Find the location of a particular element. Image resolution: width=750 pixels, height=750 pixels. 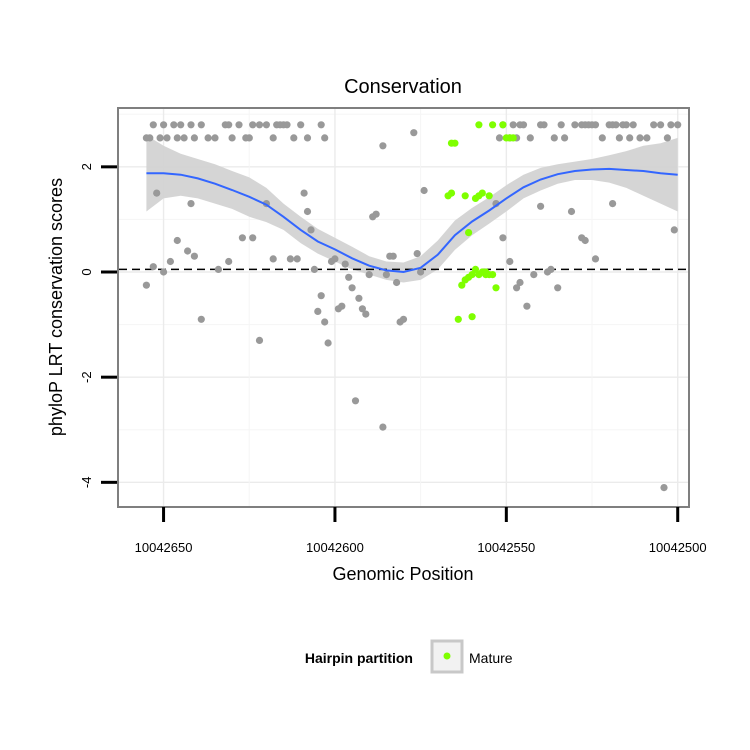

legend: Hairpin partition Mature is located at coordinates (409, 656).